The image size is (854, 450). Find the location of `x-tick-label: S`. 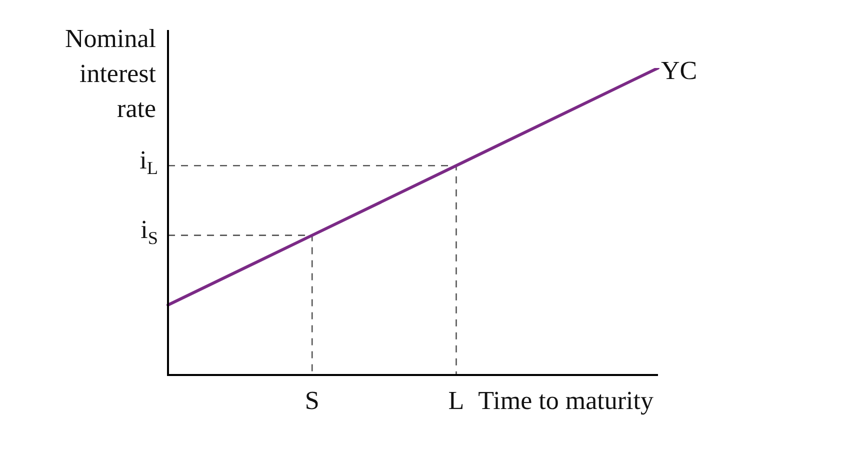

x-tick-label: S is located at coordinates (312, 400).